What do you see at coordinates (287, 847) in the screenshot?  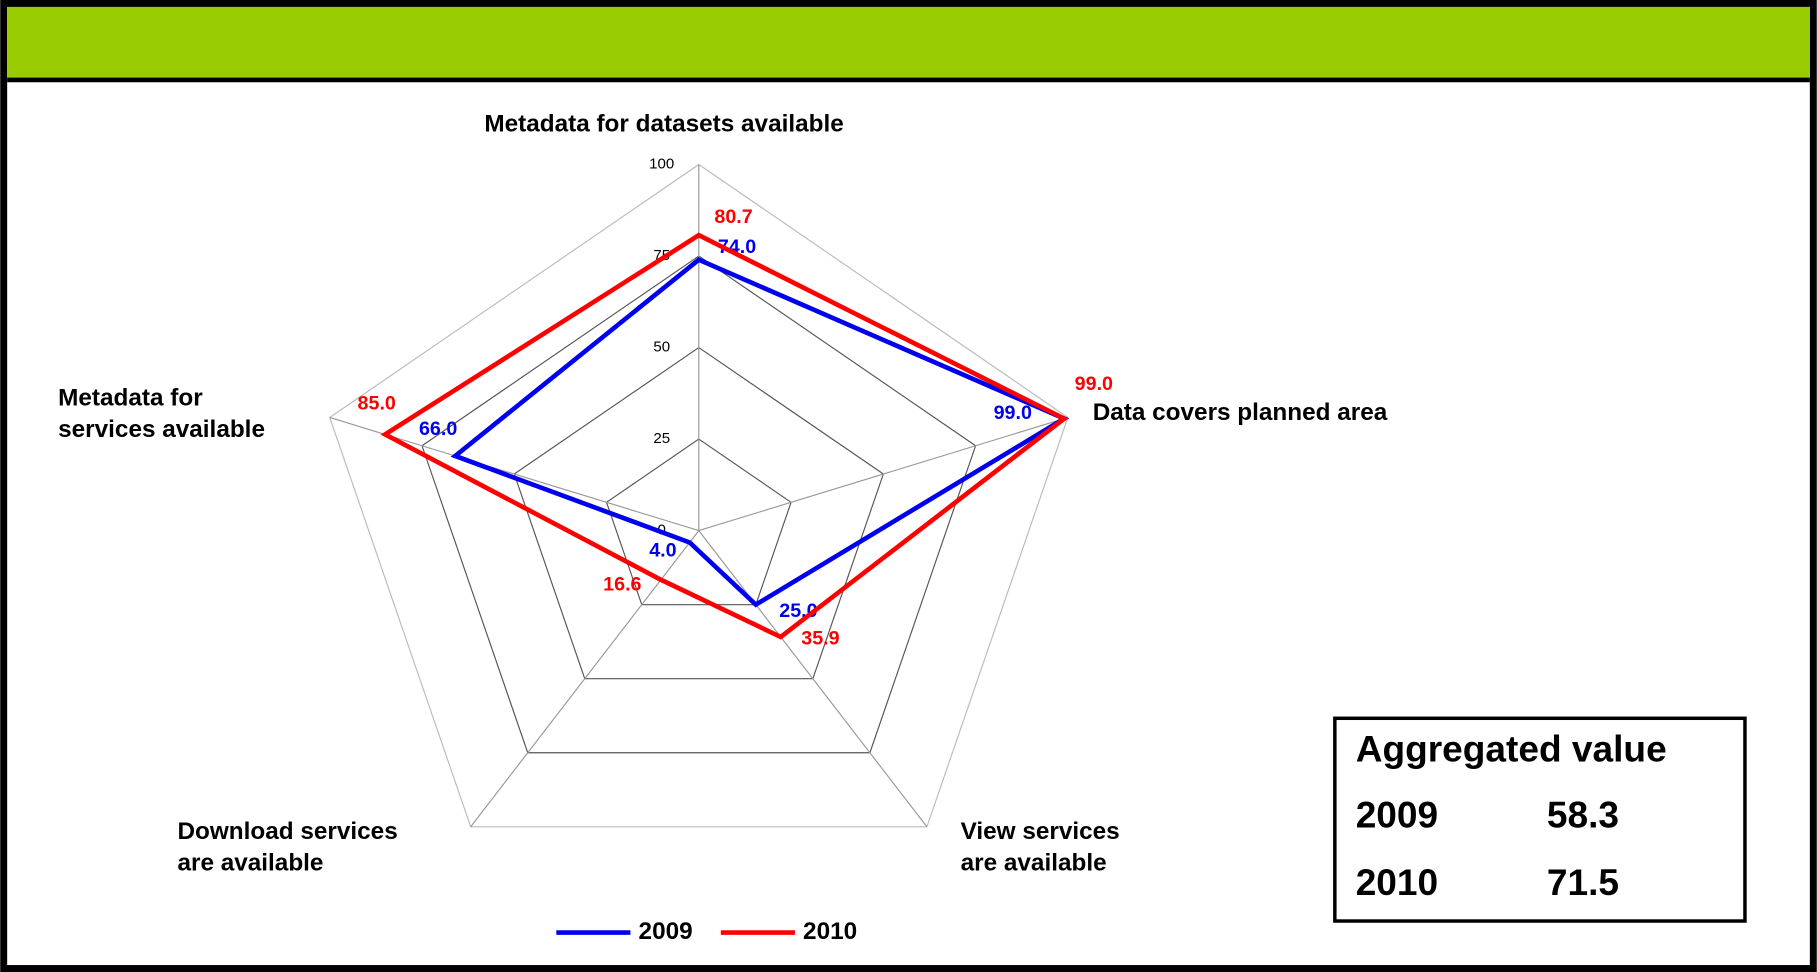 I see `category-label: Download services are available` at bounding box center [287, 847].